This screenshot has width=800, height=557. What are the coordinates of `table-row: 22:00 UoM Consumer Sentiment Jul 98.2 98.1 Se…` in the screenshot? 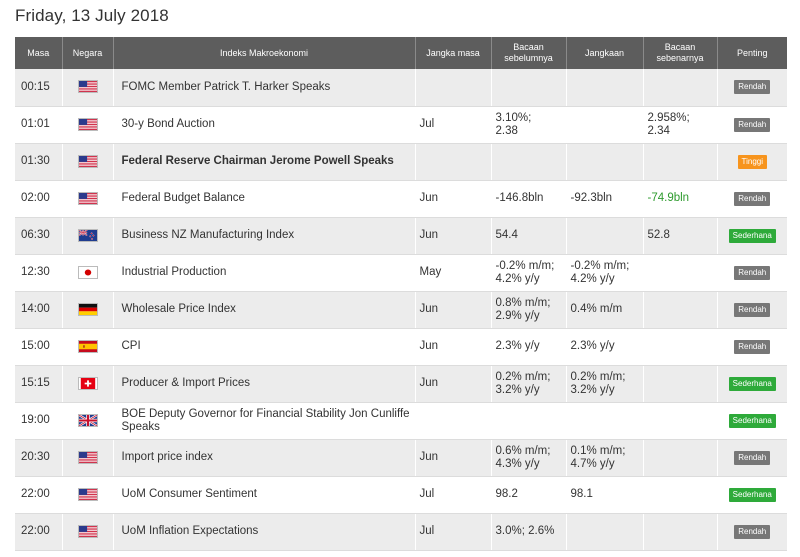 It's located at (401, 495).